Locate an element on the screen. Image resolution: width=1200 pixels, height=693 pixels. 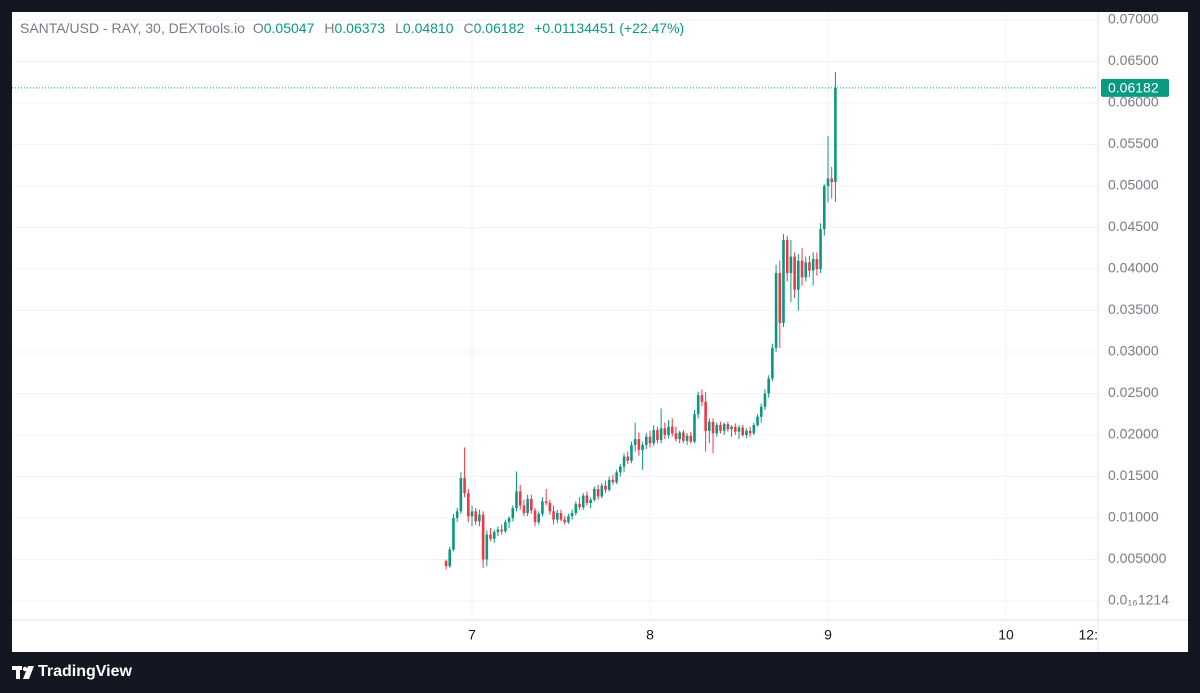
ohlc-label: L is located at coordinates (399, 28).